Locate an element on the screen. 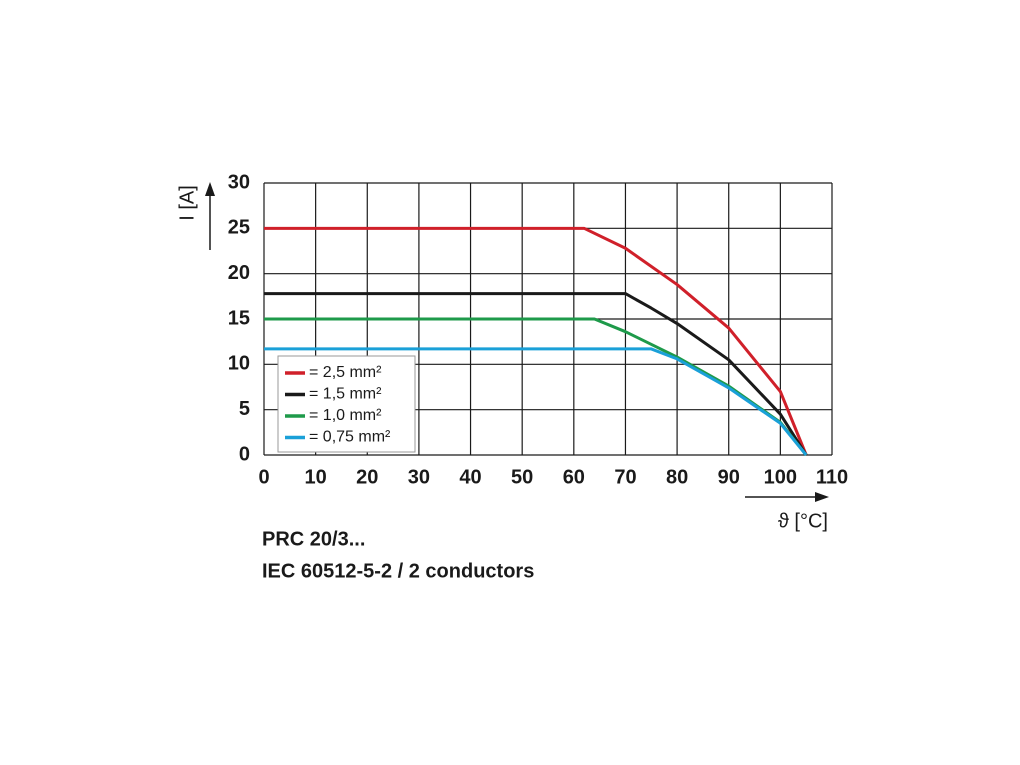 This screenshot has width=1020, height=765. x-tick-label: 110 is located at coordinates (832, 477).